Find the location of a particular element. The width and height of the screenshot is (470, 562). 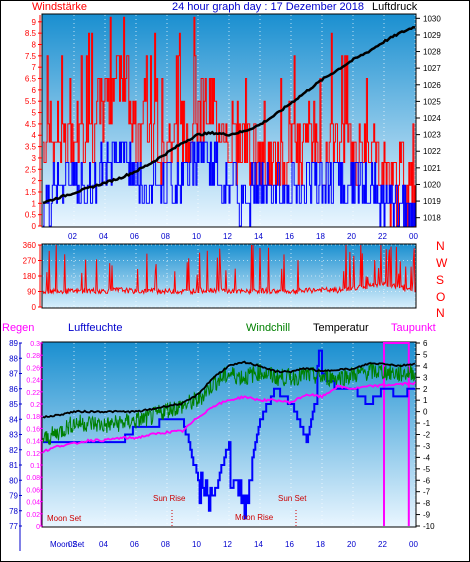

y-tick-label-pressure: 1024 is located at coordinates (432, 118).